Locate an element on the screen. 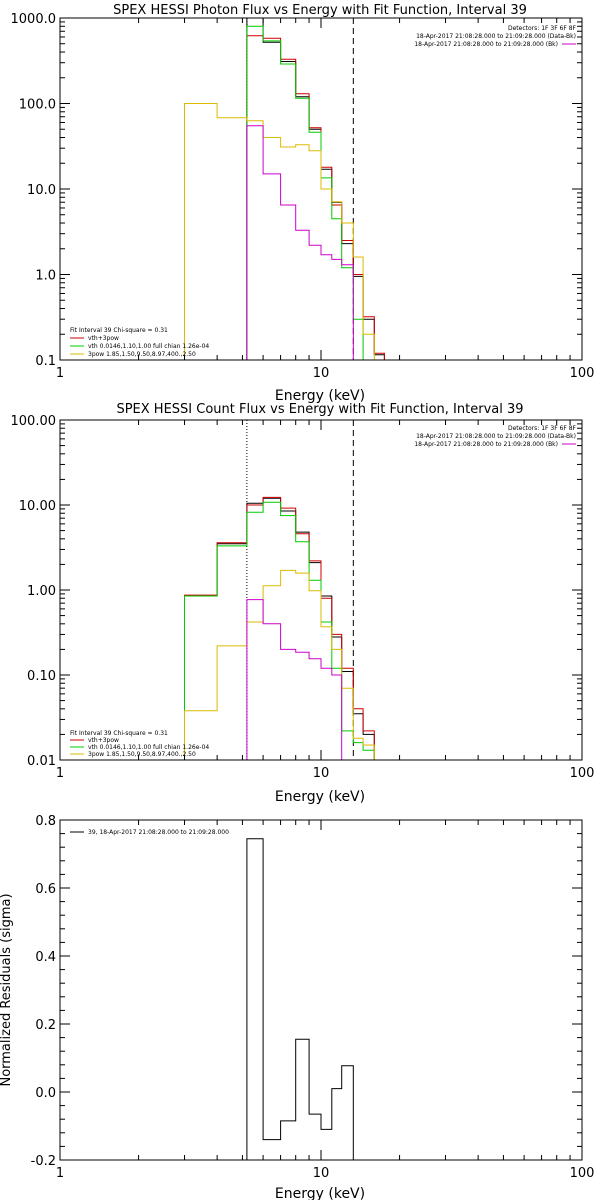 The width and height of the screenshot is (600, 1200). residual-y-tick-label: -0.2 is located at coordinates (43, 1161).